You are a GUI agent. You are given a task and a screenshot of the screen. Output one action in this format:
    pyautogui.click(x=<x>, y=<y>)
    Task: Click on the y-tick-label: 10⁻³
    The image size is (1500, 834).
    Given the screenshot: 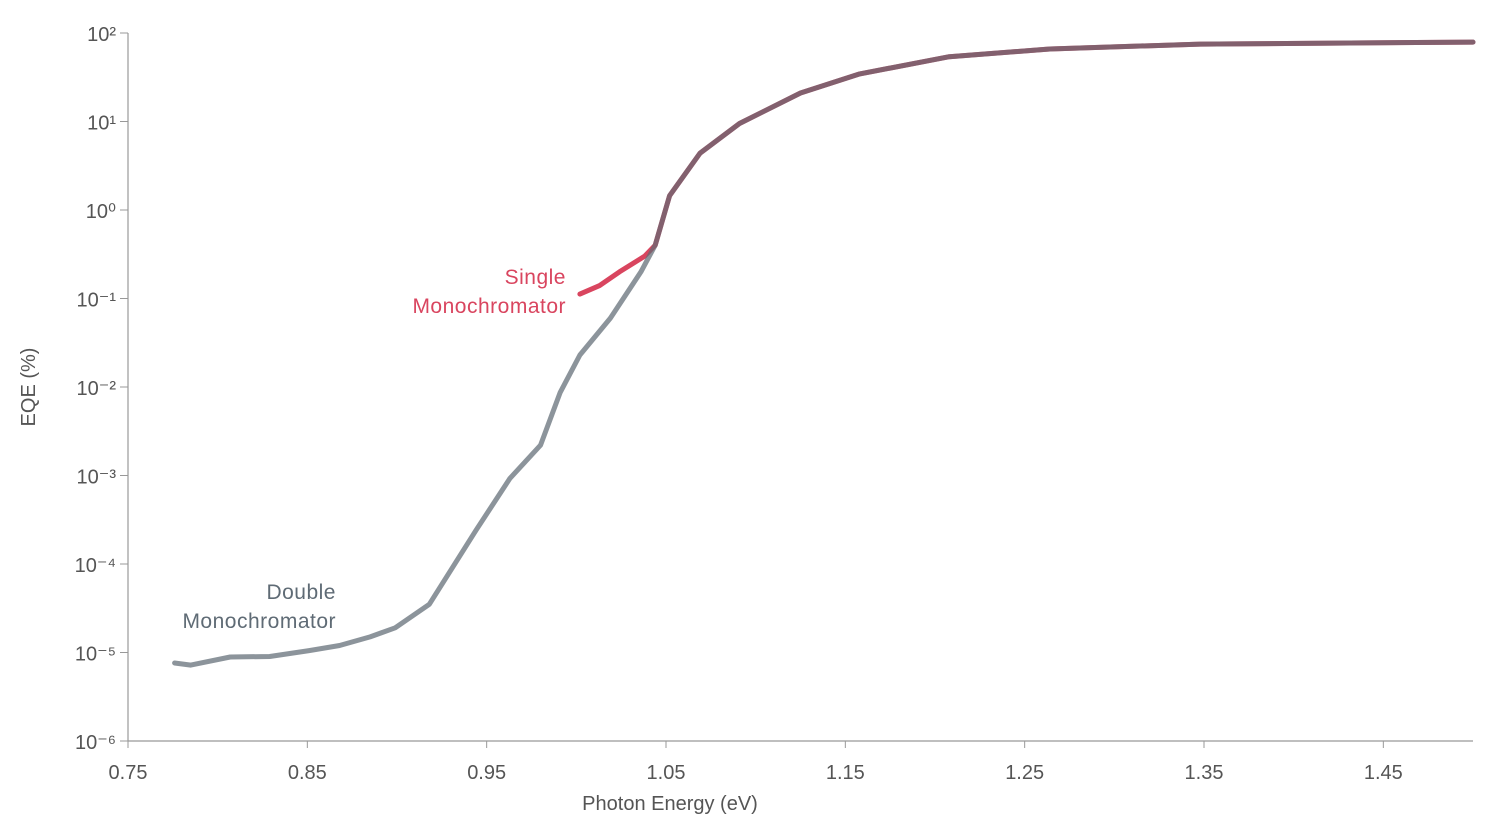 What is the action you would take?
    pyautogui.click(x=97, y=478)
    